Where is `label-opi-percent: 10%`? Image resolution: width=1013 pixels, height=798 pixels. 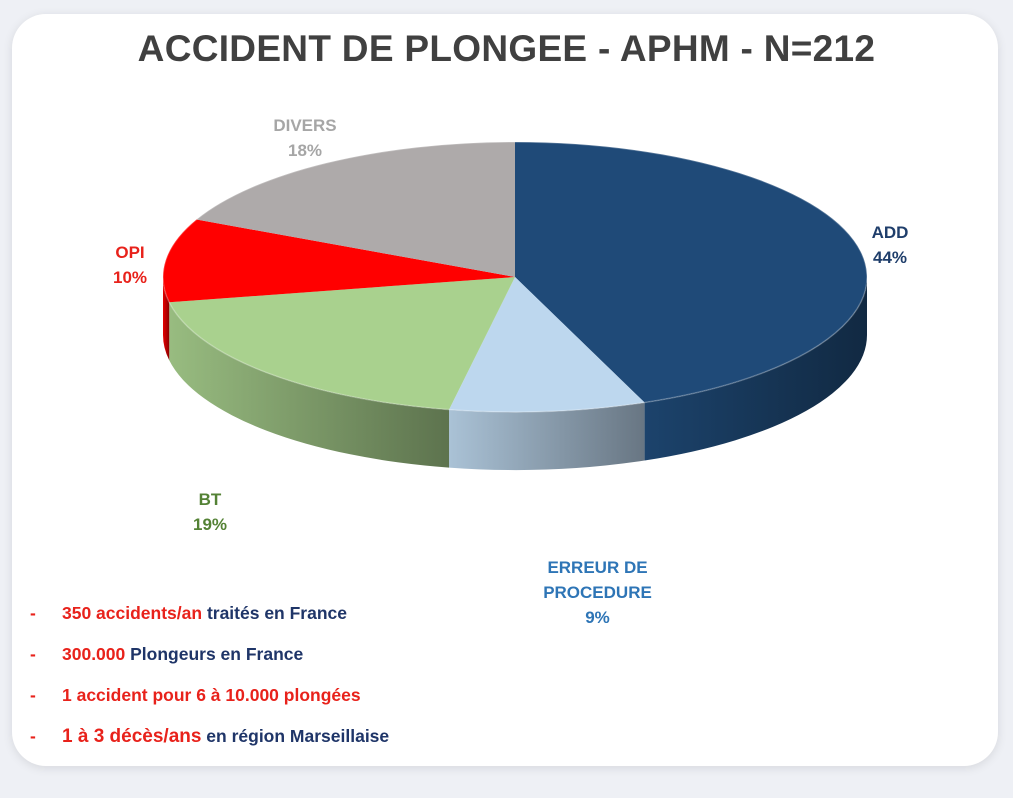
label-opi-percent: 10% is located at coordinates (130, 277).